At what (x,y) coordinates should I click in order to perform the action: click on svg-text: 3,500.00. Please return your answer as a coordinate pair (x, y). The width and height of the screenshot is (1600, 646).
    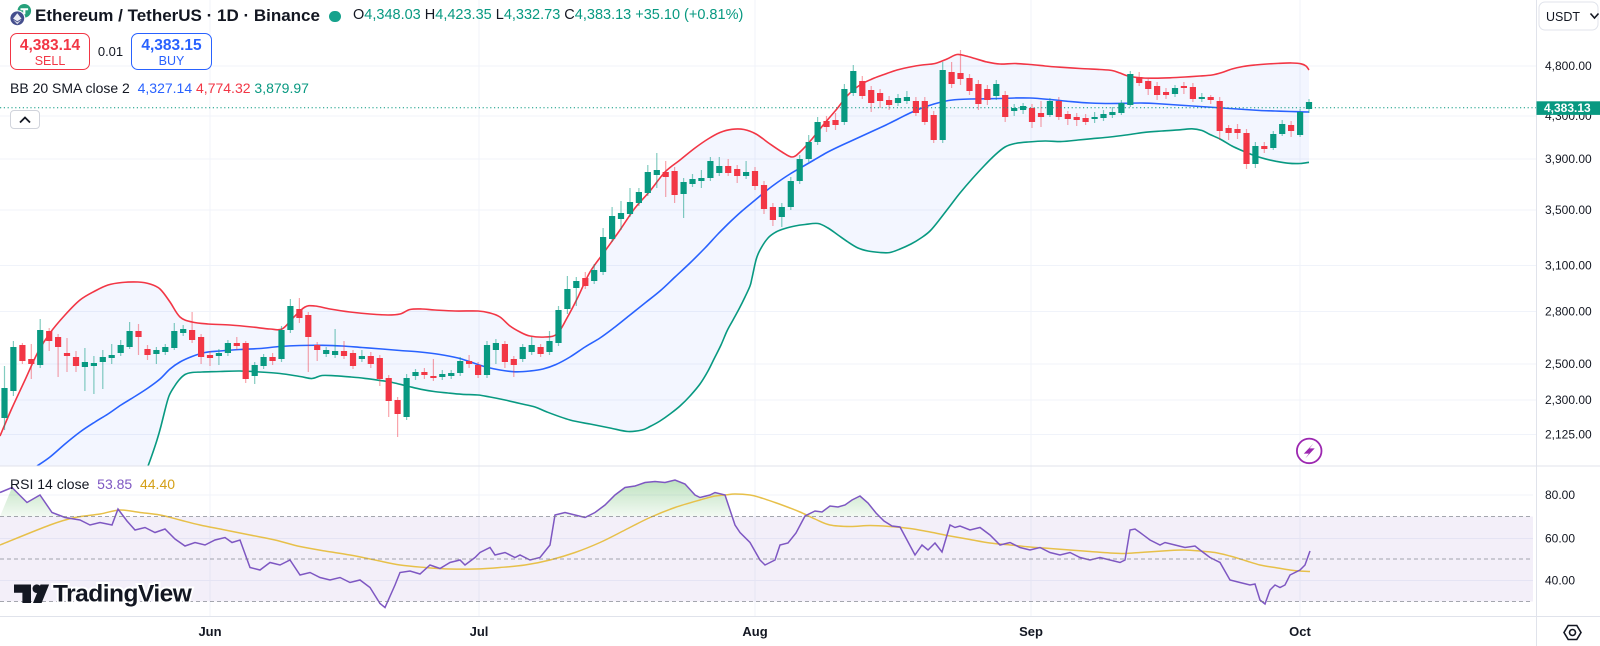
    Looking at the image, I should click on (1568, 210).